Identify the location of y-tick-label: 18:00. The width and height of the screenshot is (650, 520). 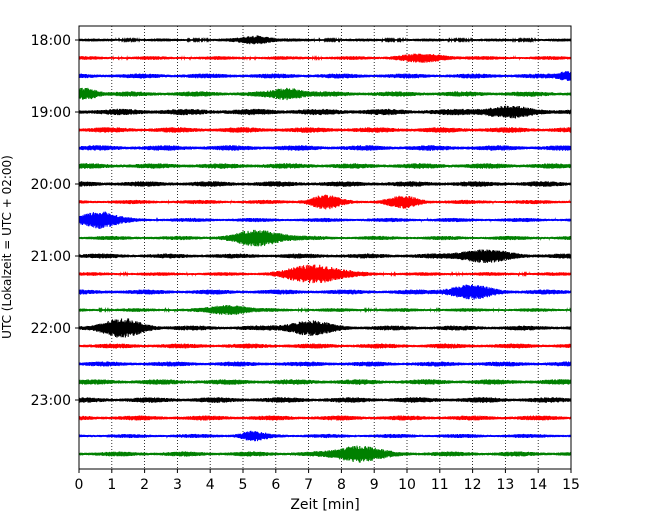
(51, 41).